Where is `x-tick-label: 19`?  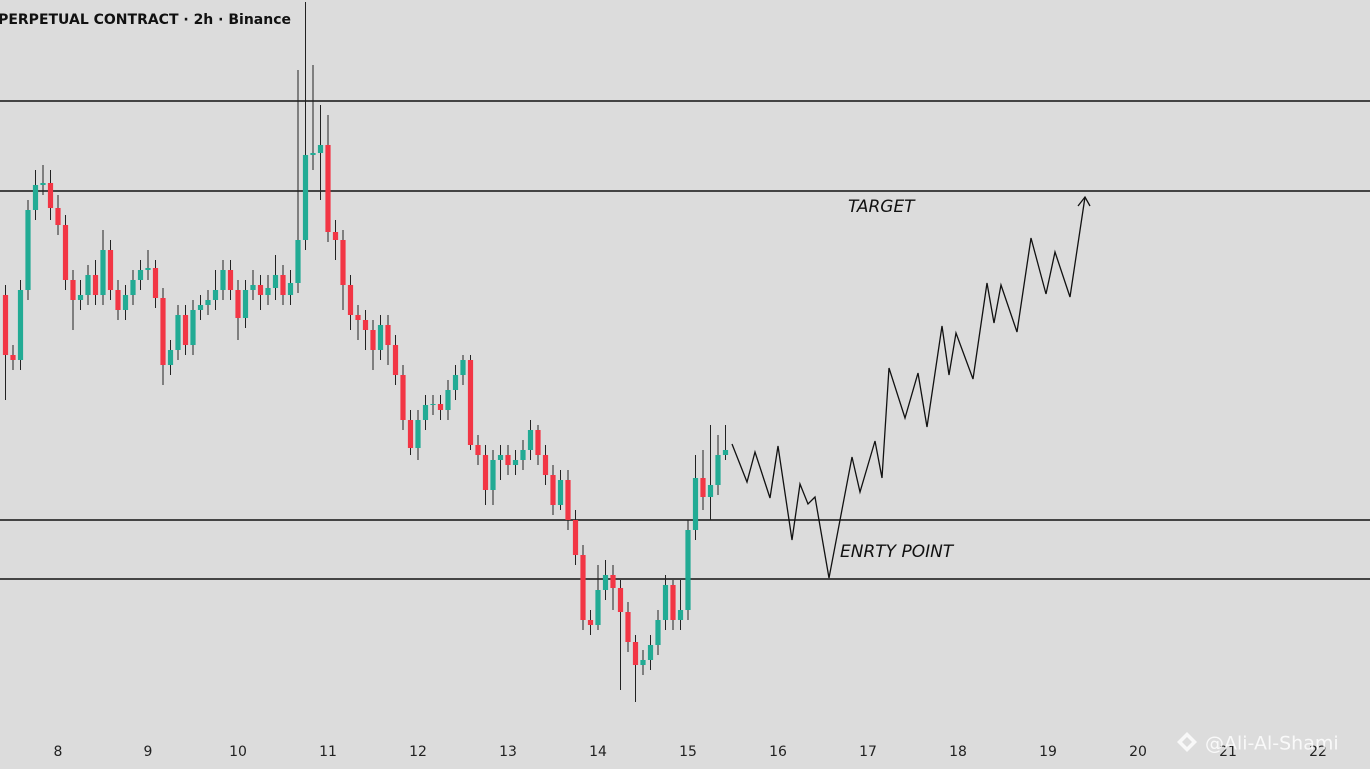
x-tick-label: 19 is located at coordinates (1048, 752).